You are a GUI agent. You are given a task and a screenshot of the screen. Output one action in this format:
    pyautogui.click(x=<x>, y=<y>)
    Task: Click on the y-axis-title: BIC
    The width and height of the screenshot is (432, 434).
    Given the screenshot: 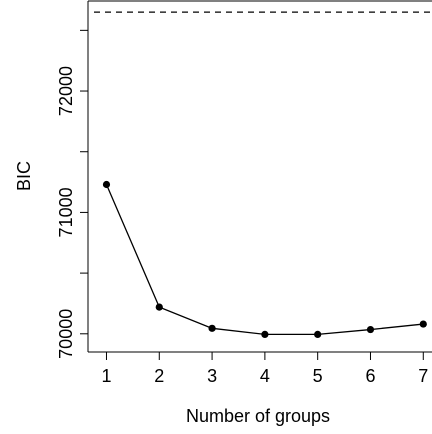 What is the action you would take?
    pyautogui.click(x=24, y=176)
    